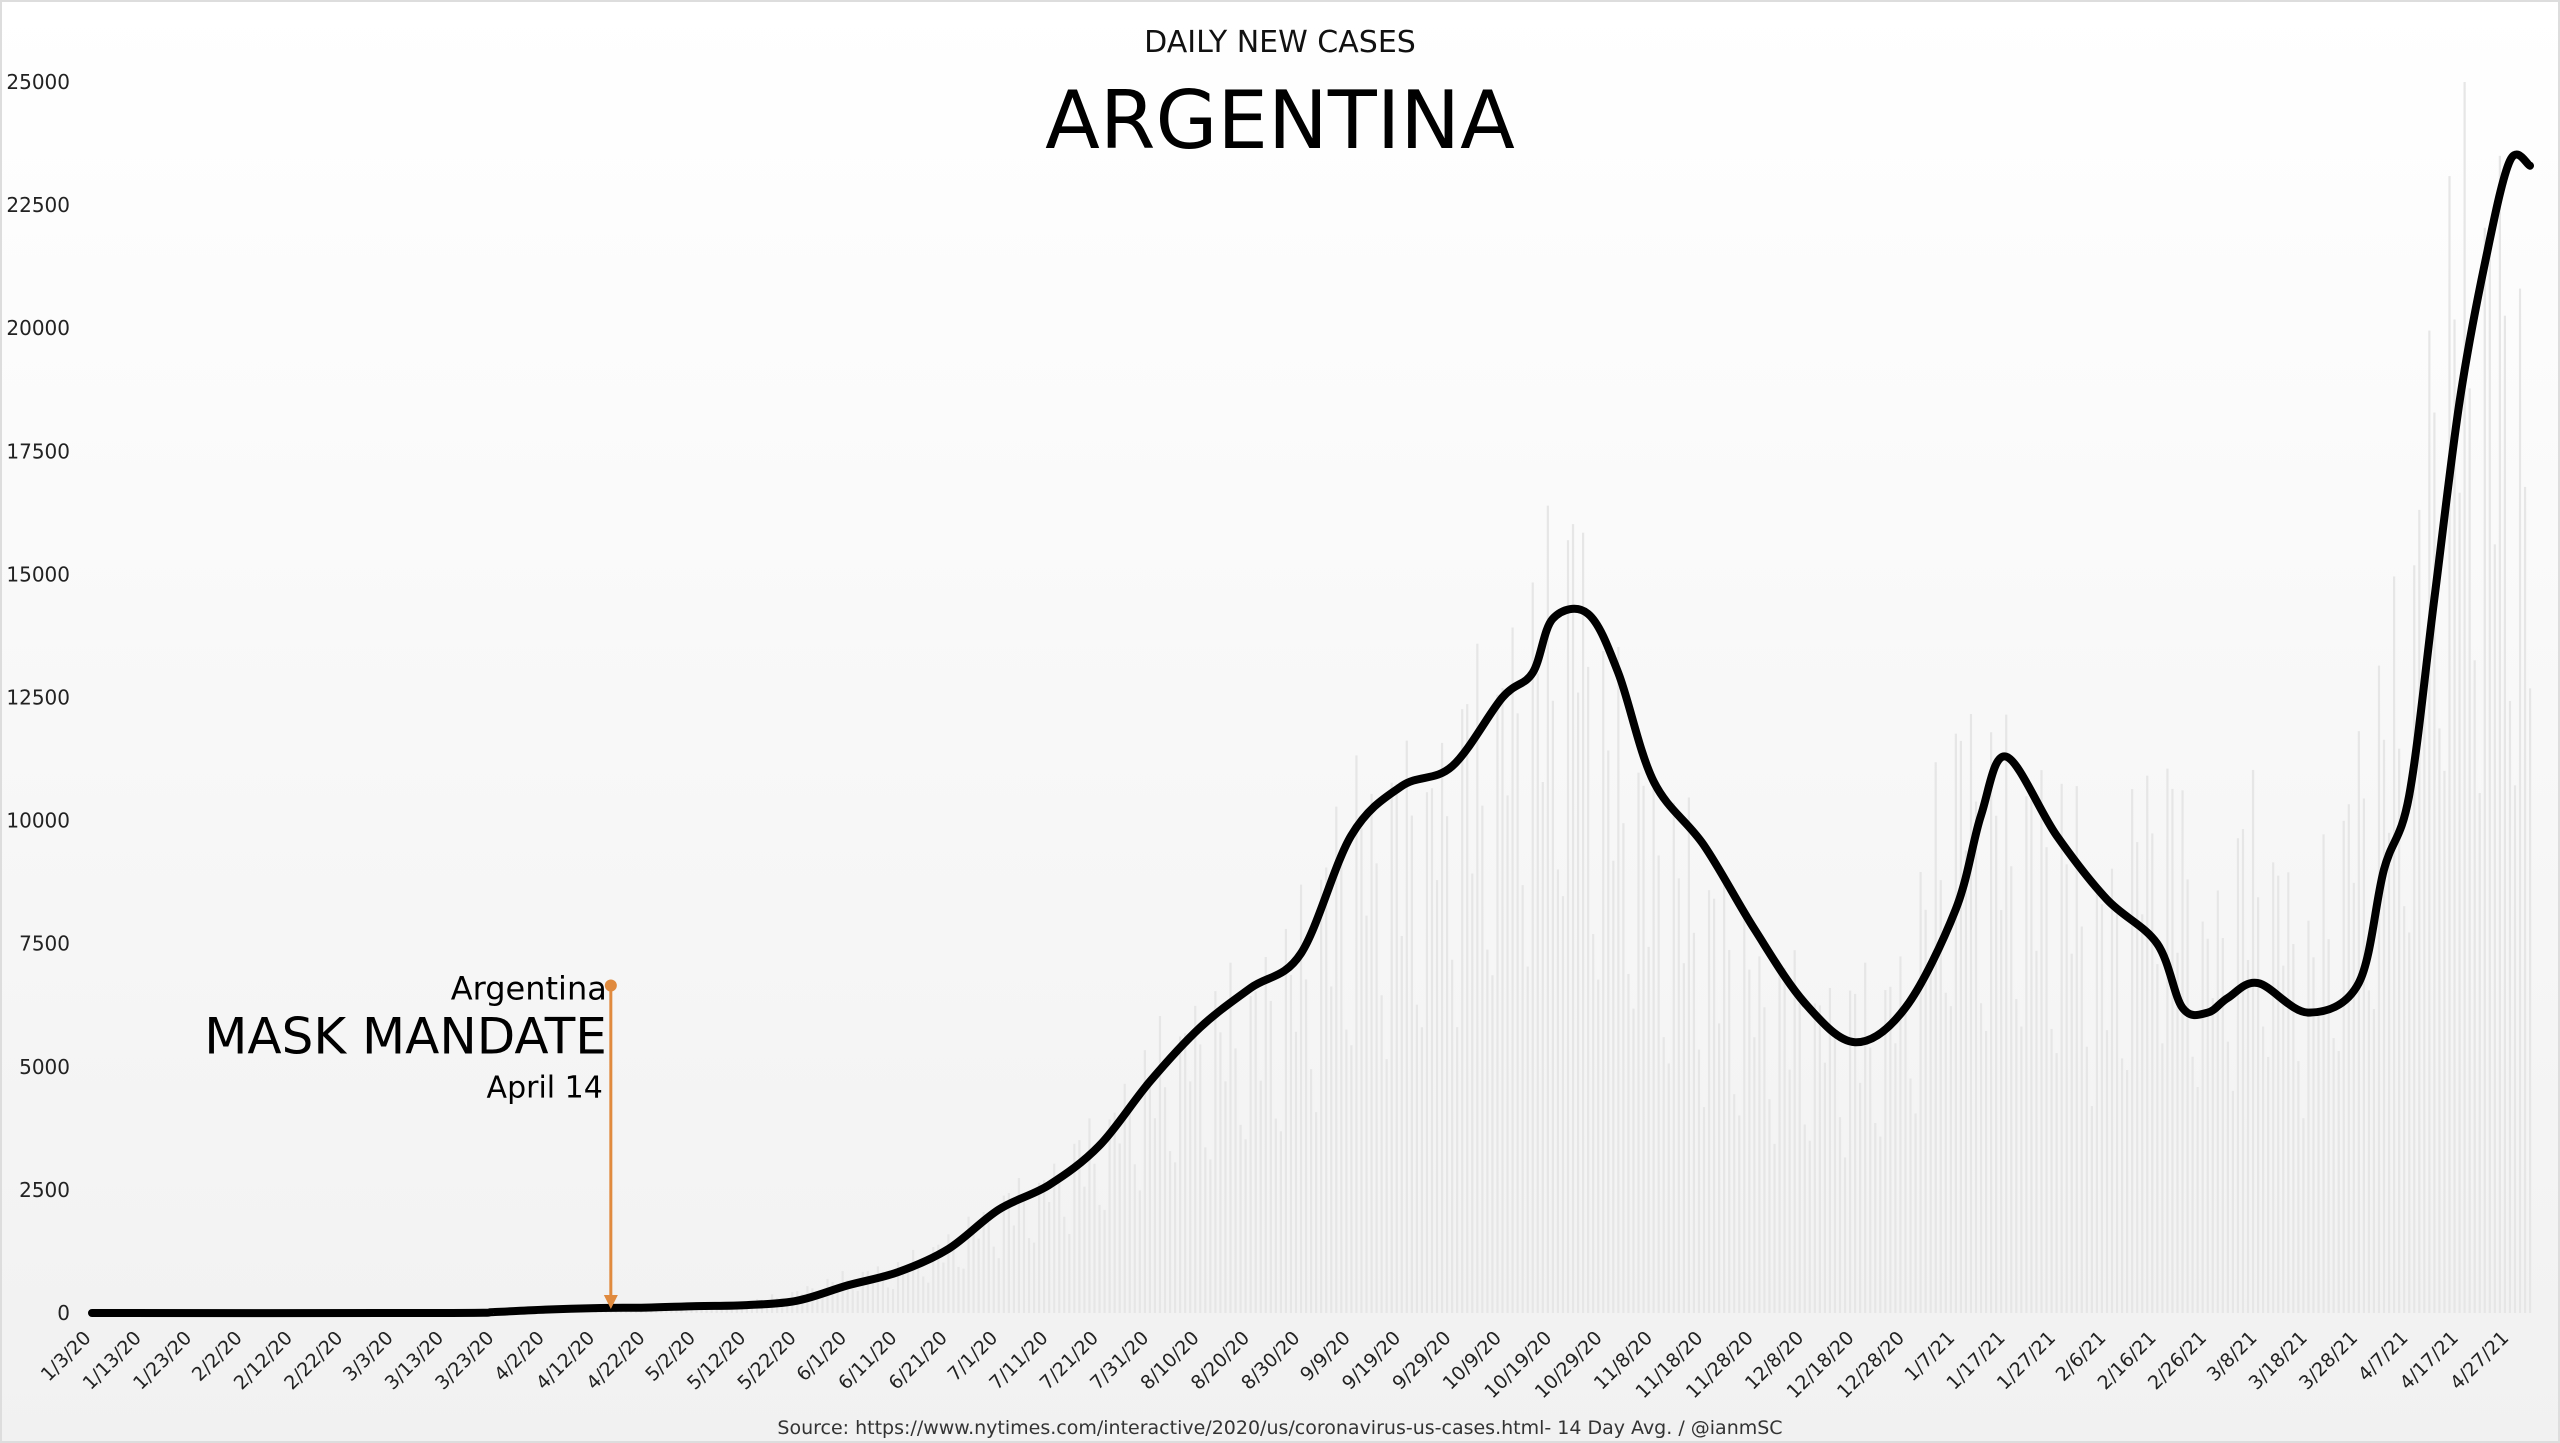 This screenshot has width=2560, height=1443. I want to click on annotation-arrowhead, so click(610, 1302).